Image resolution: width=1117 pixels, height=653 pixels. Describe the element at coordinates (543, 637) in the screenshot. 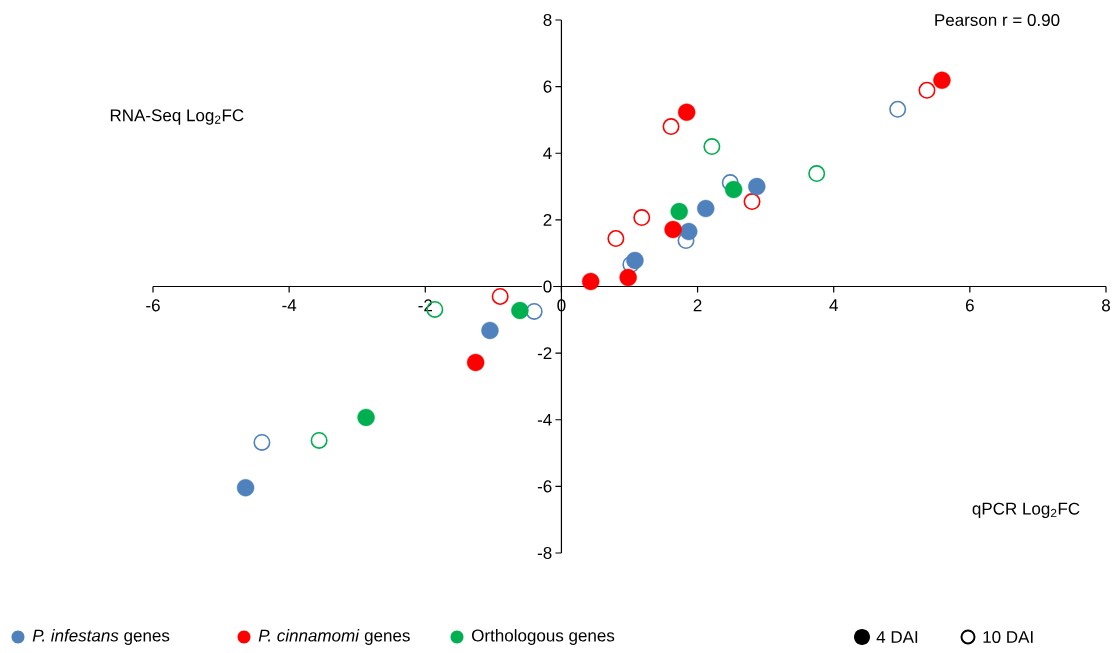

I see `legend-label: Orthologous genes` at that location.